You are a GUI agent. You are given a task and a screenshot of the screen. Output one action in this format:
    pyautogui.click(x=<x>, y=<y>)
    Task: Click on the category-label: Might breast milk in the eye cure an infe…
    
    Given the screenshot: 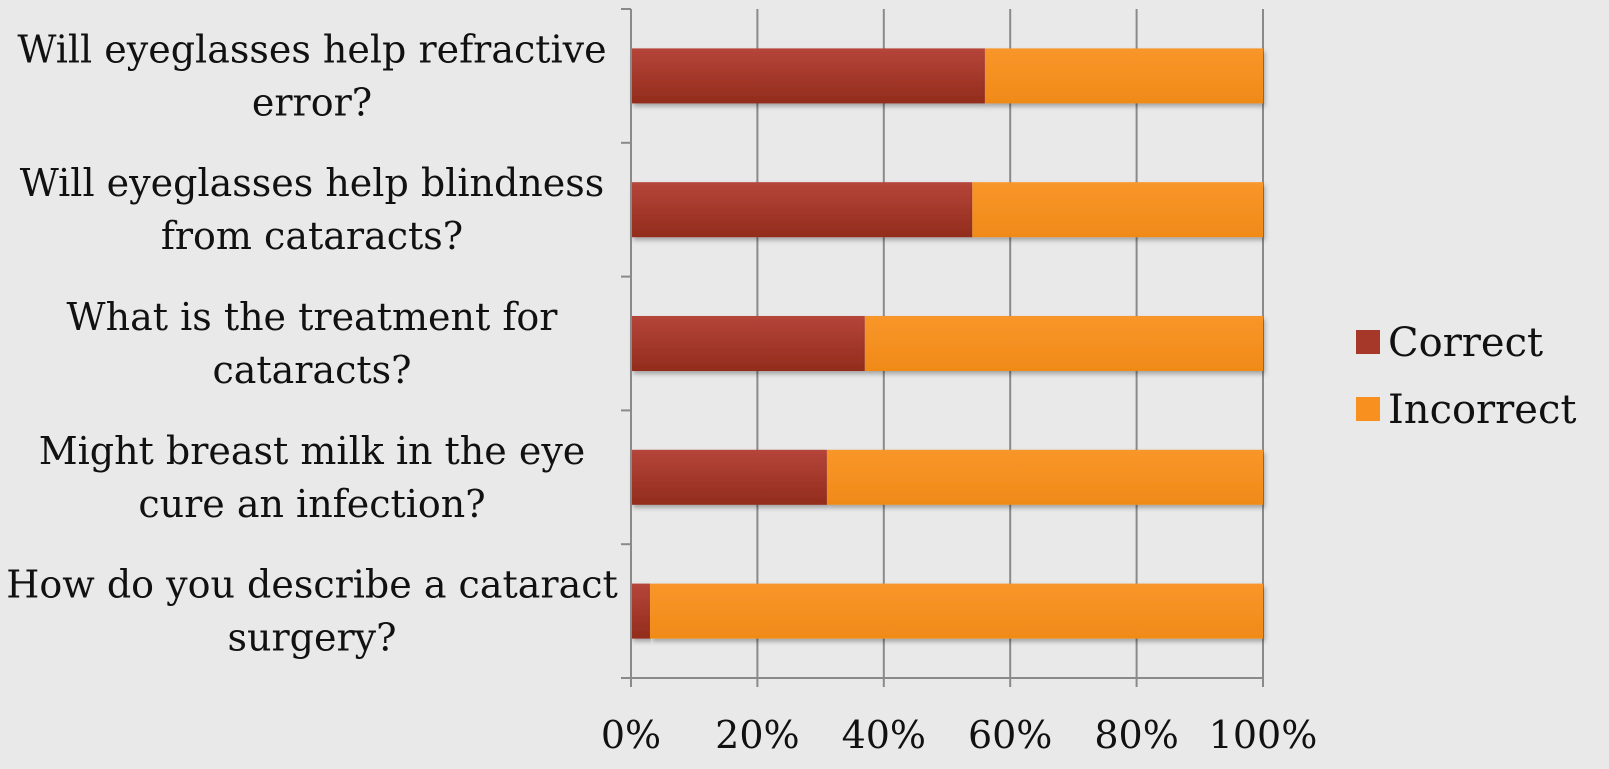 What is the action you would take?
    pyautogui.click(x=312, y=477)
    